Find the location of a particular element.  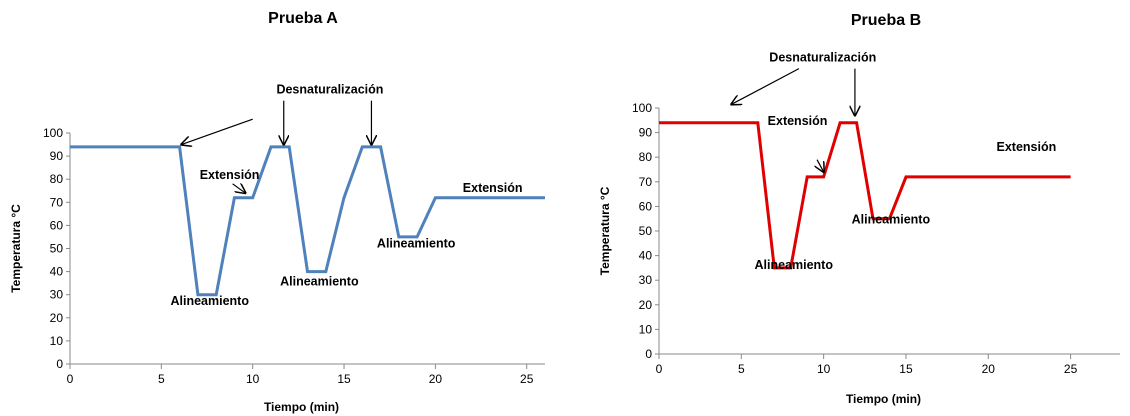

series-line is located at coordinates (865, 195).